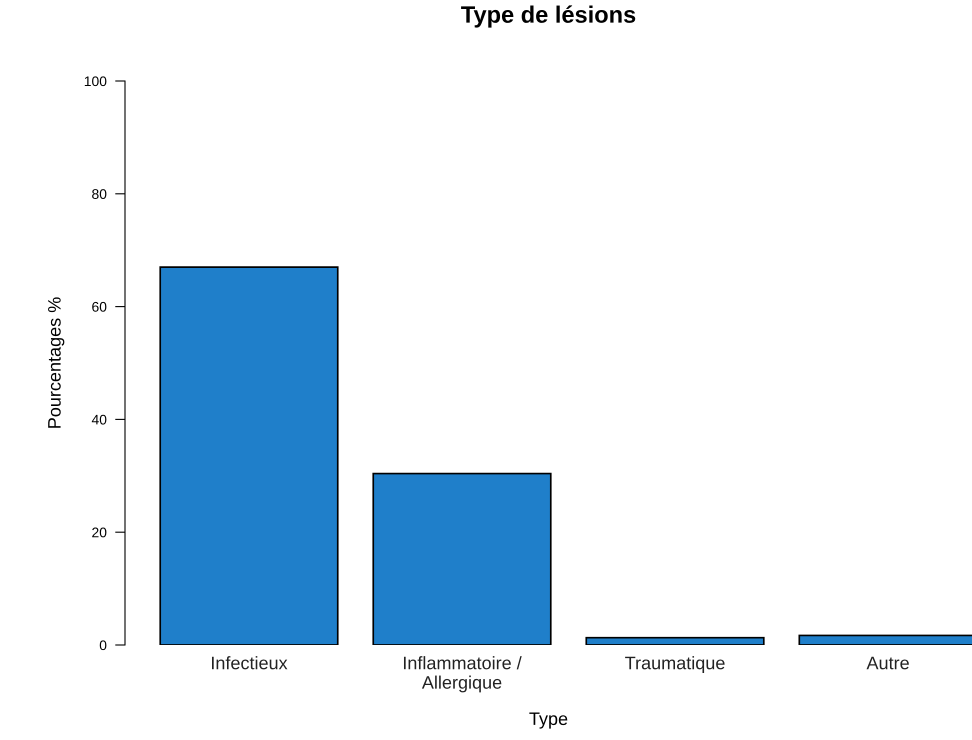  Describe the element at coordinates (675, 664) in the screenshot. I see `x-tick-label: Traumatique` at that location.